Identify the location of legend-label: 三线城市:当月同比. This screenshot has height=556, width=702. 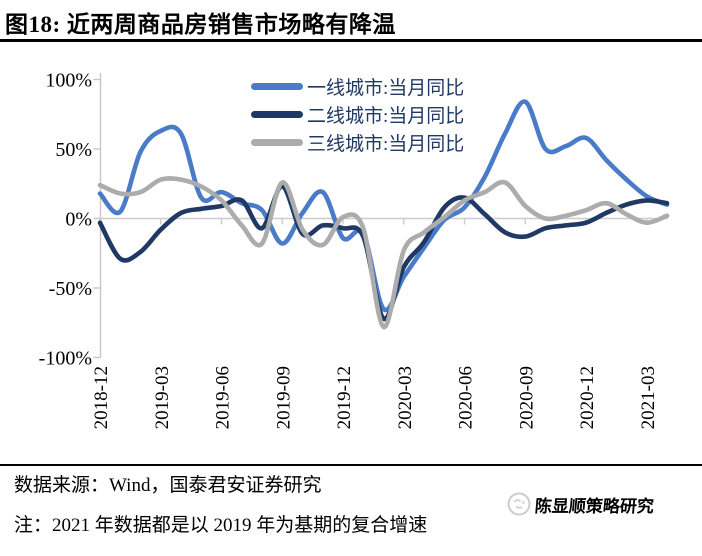
(386, 144).